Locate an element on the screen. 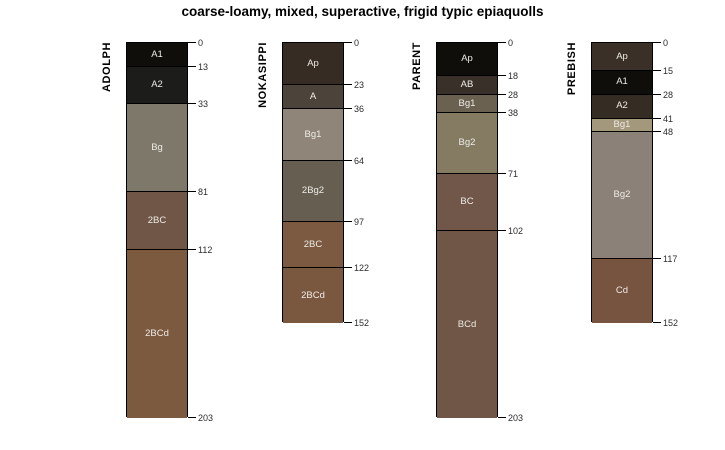  depth-tick-label: 71 is located at coordinates (513, 173).